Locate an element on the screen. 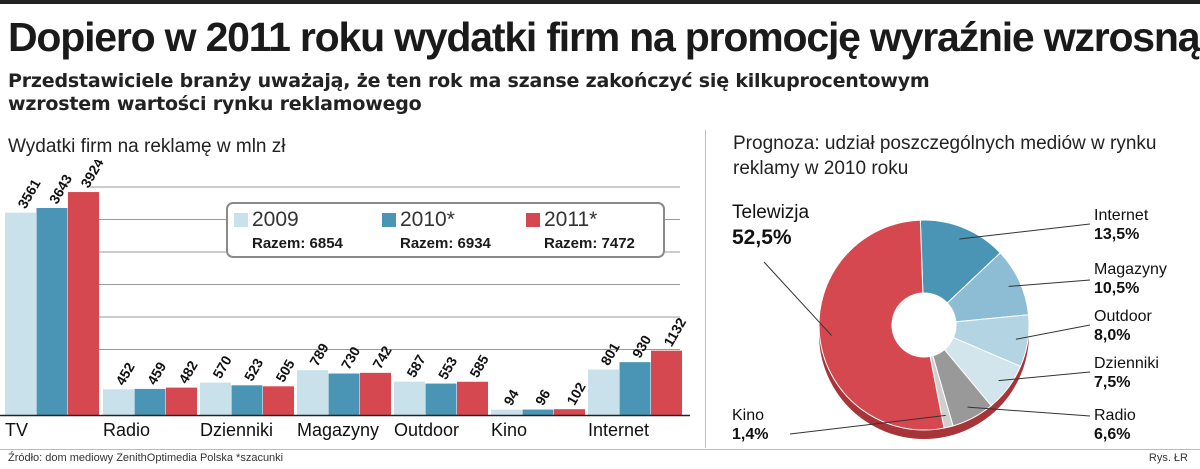 Image resolution: width=1200 pixels, height=469 pixels. slice-value: 8,0% is located at coordinates (1112, 335).